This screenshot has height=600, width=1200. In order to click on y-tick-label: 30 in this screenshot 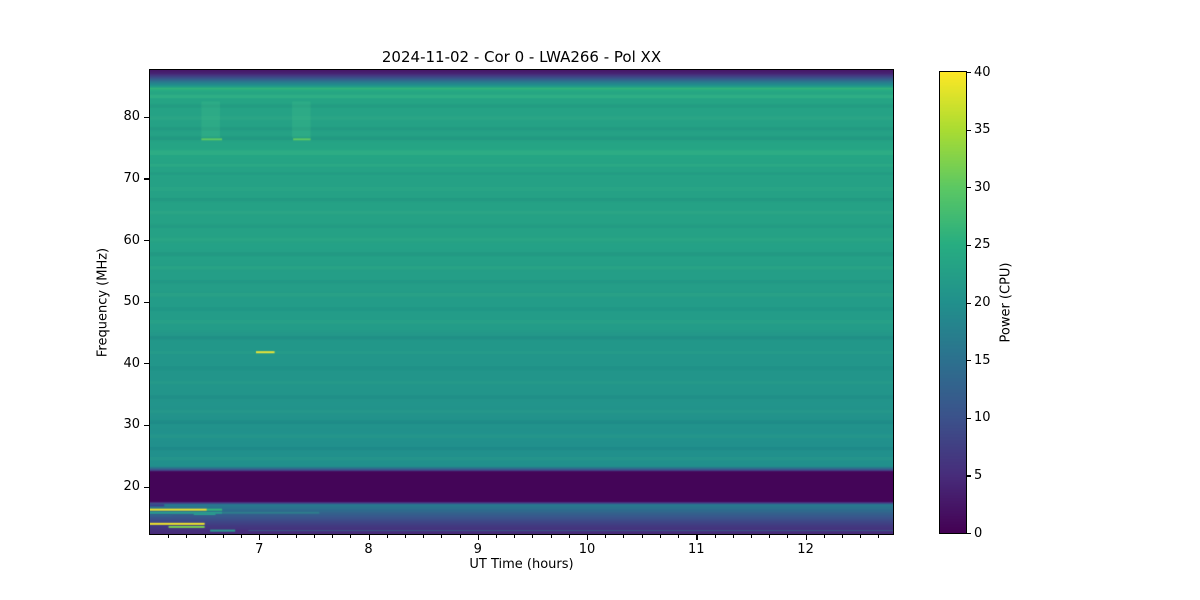, I will do `click(131, 425)`.